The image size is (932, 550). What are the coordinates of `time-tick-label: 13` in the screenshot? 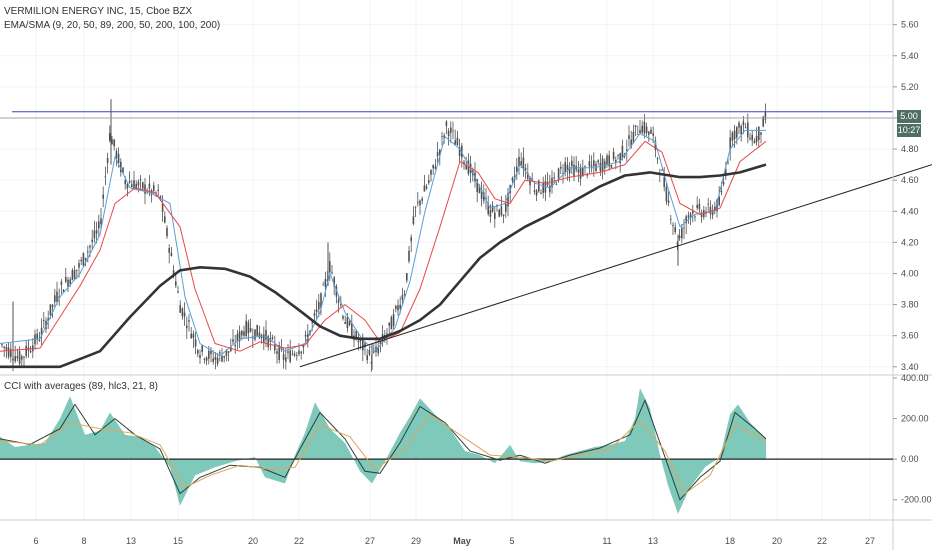 It's located at (131, 541).